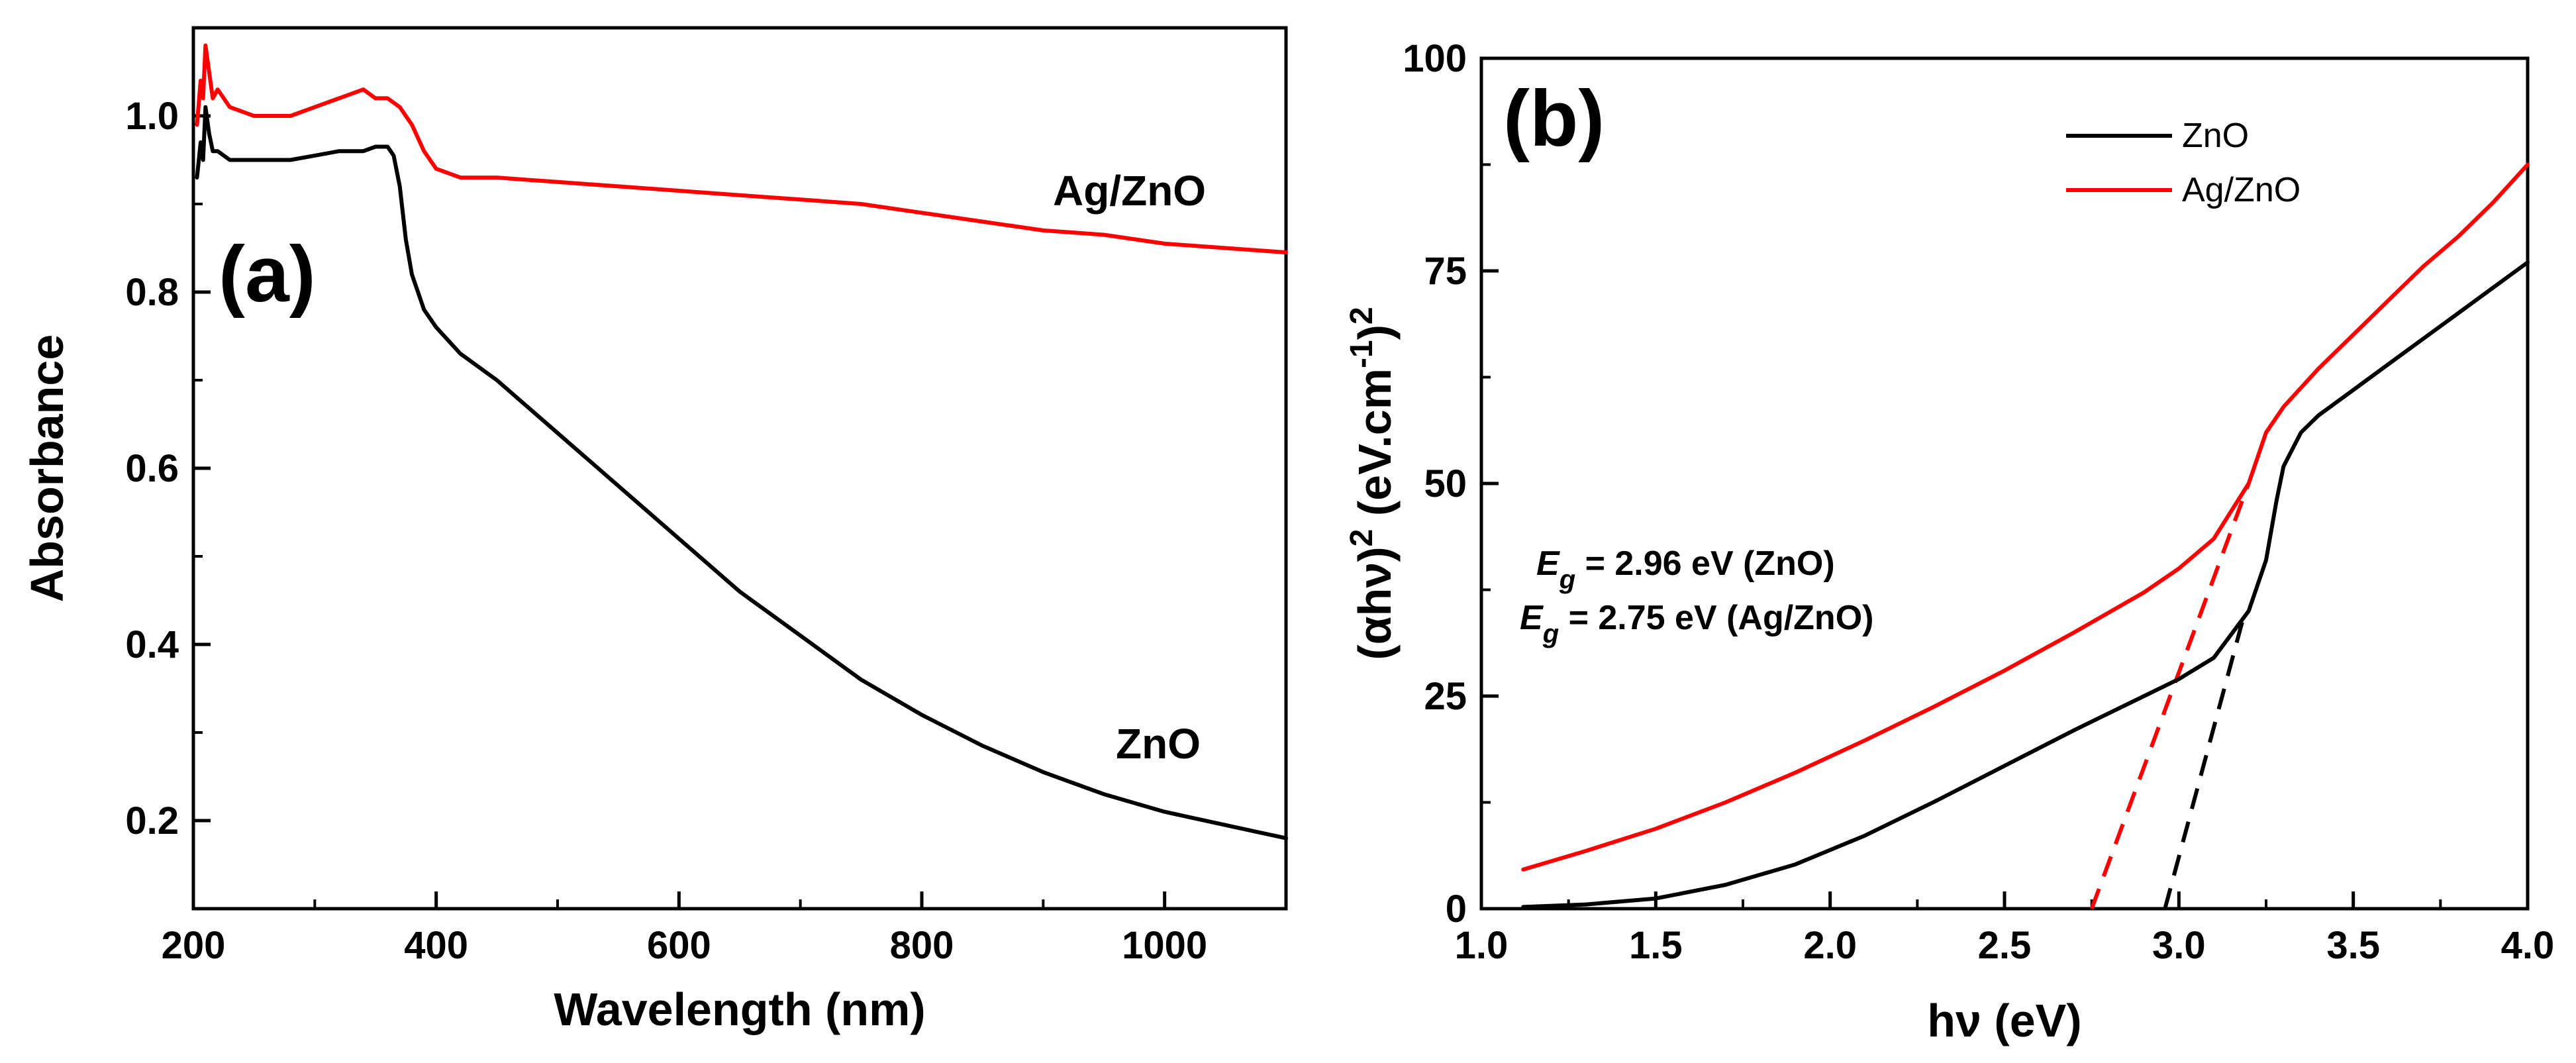  I want to click on panel-a-y-tick-label: 0.4, so click(152, 644).